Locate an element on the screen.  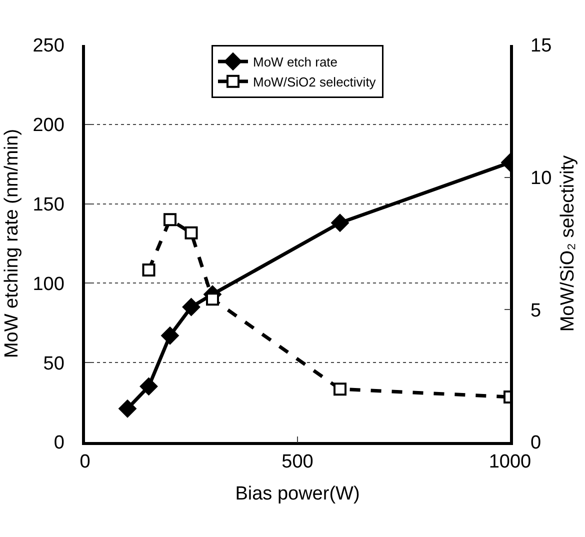
x-axis-title: Bias power(W) is located at coordinates (297, 493).